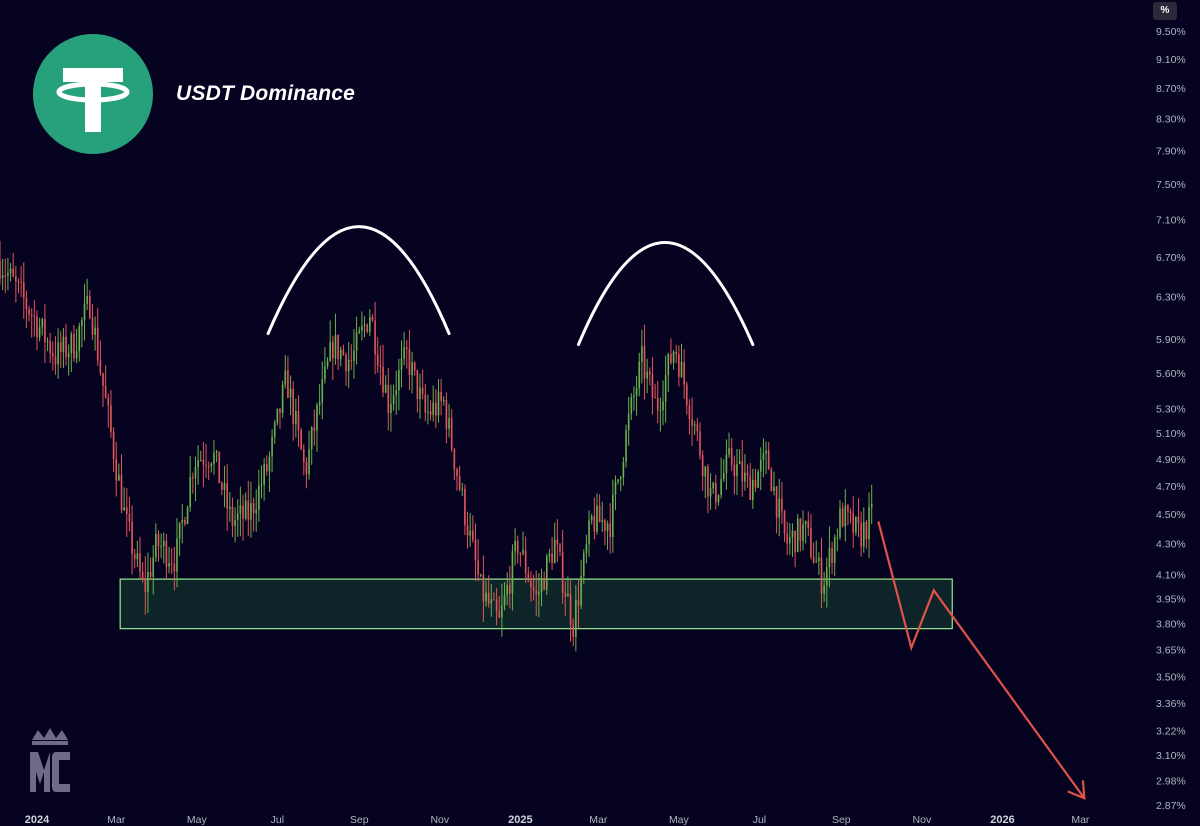 The image size is (1200, 826). What do you see at coordinates (1165, 11) in the screenshot?
I see `percent-scale-button: %` at bounding box center [1165, 11].